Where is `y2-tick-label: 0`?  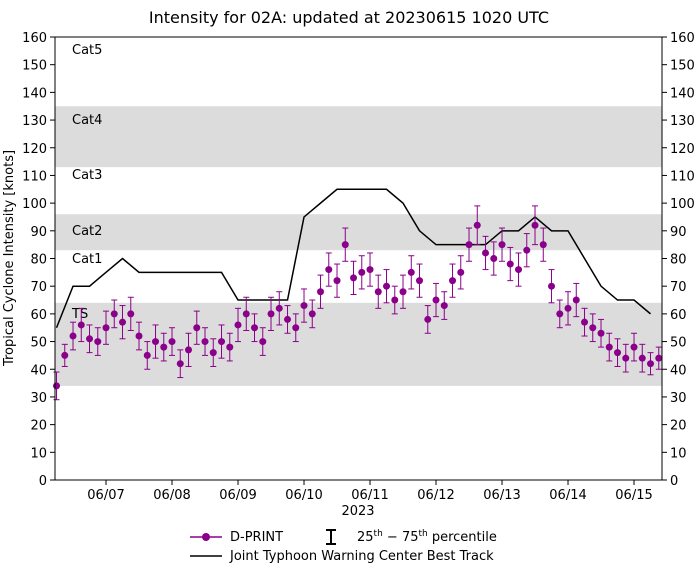
y2-tick-label: 0 is located at coordinates (674, 481).